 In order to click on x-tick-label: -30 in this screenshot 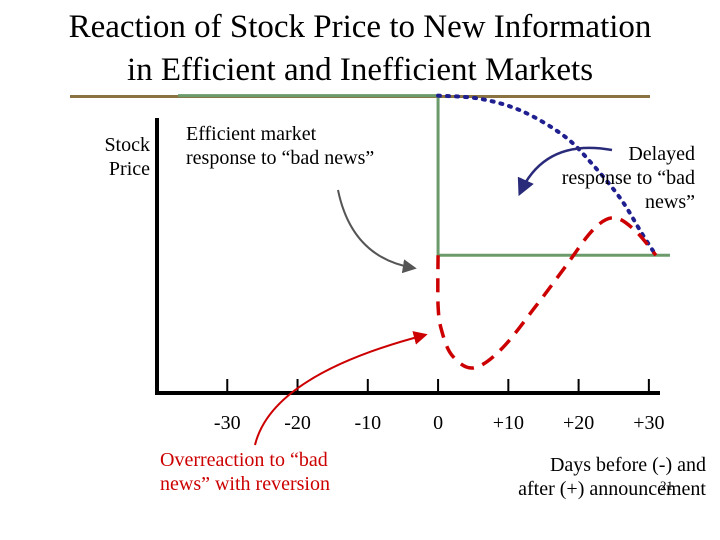, I will do `click(227, 423)`.